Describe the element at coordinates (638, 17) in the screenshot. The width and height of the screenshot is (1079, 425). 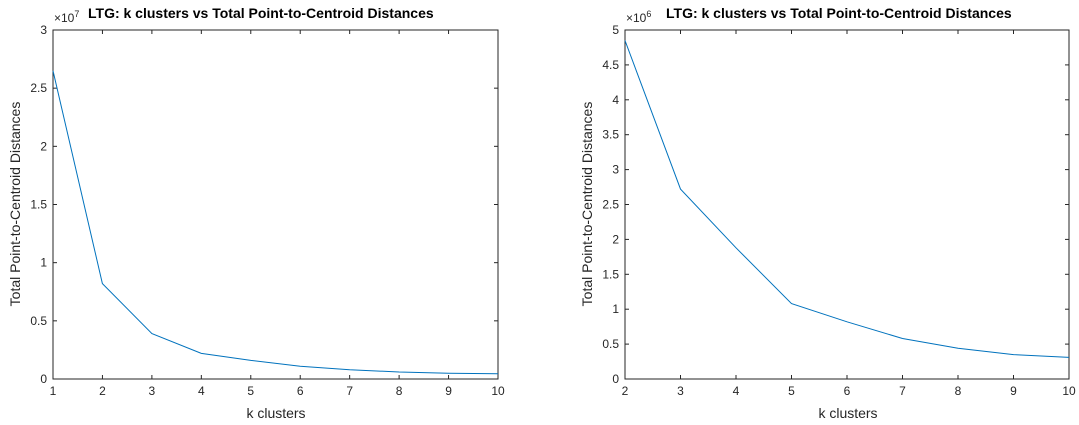
I see `y-exponent: ×10⁶` at that location.